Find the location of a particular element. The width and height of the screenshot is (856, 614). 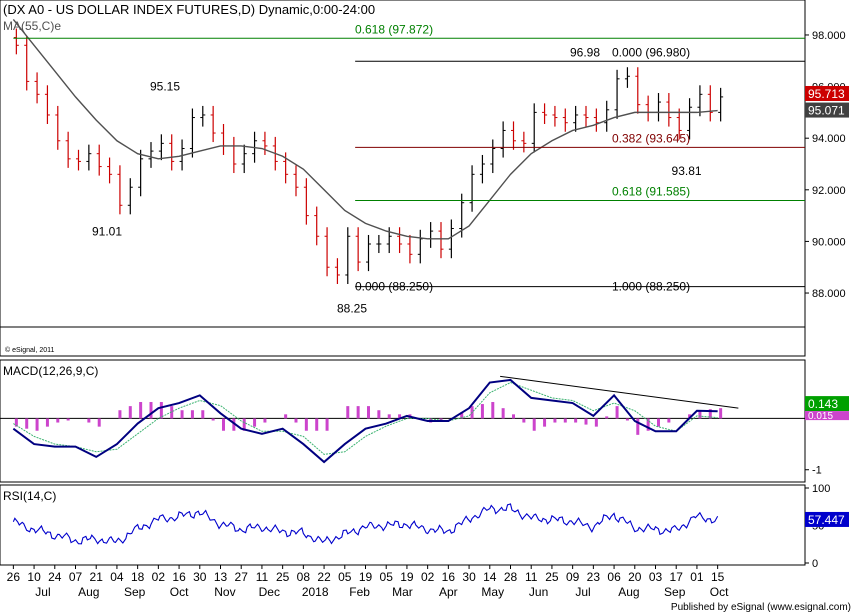

macd-line is located at coordinates (365, 421).